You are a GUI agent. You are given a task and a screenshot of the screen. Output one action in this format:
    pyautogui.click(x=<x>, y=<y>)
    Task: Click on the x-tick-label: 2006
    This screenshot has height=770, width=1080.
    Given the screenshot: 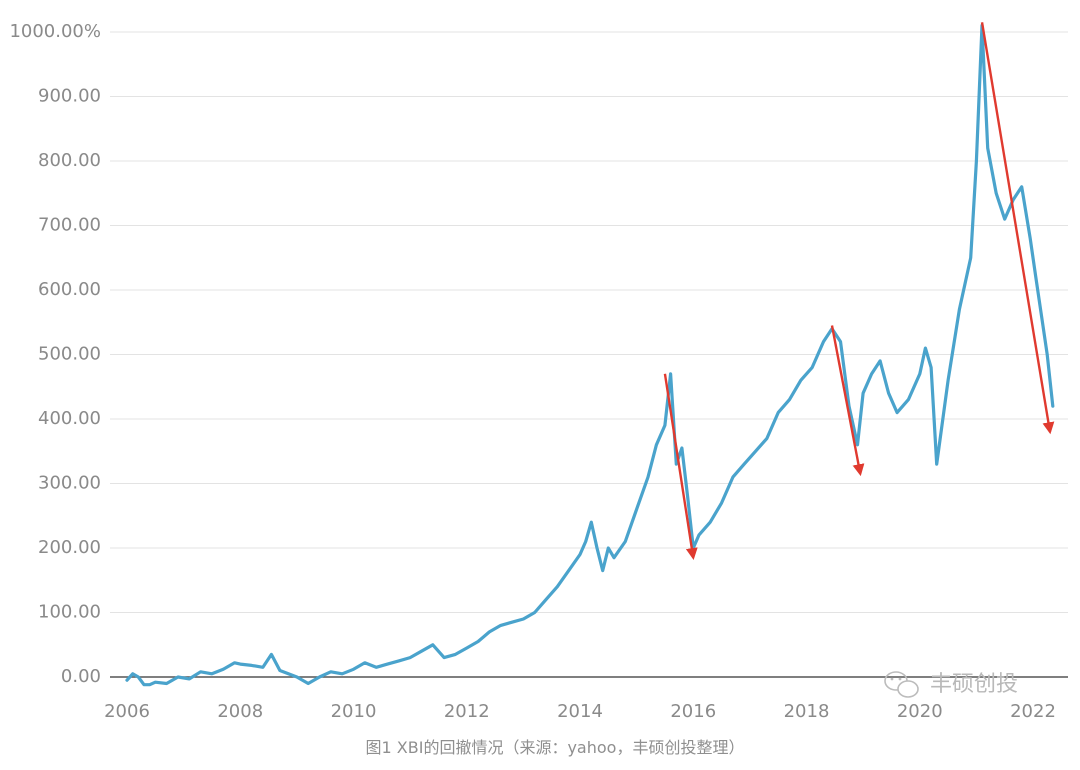 What is the action you would take?
    pyautogui.click(x=127, y=711)
    